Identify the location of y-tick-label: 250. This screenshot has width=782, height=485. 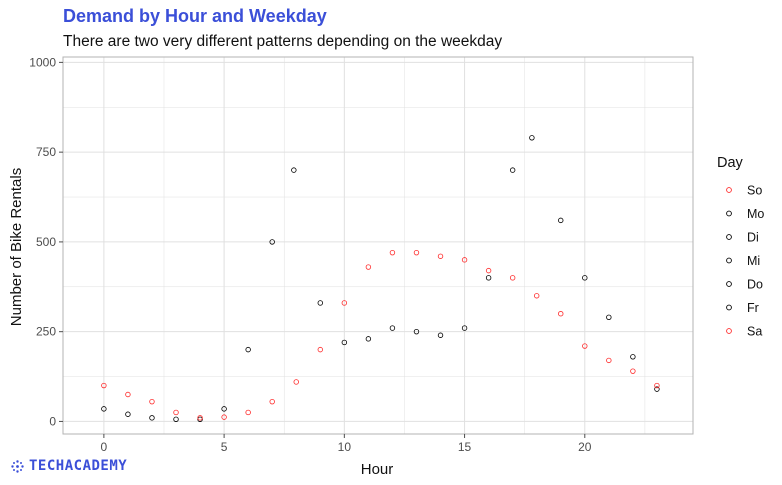
(46, 332).